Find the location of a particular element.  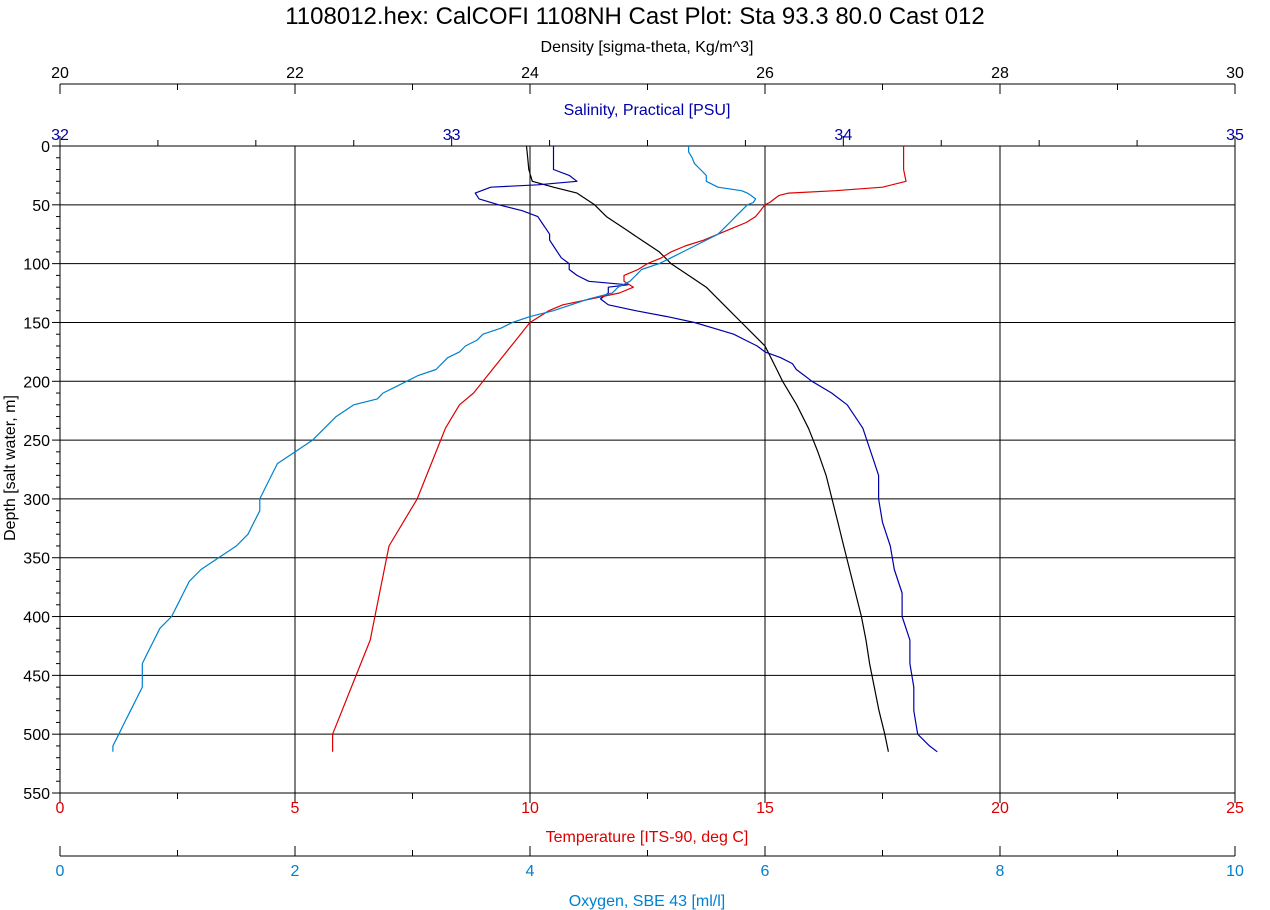

density-tick-label: 30 is located at coordinates (1235, 73).